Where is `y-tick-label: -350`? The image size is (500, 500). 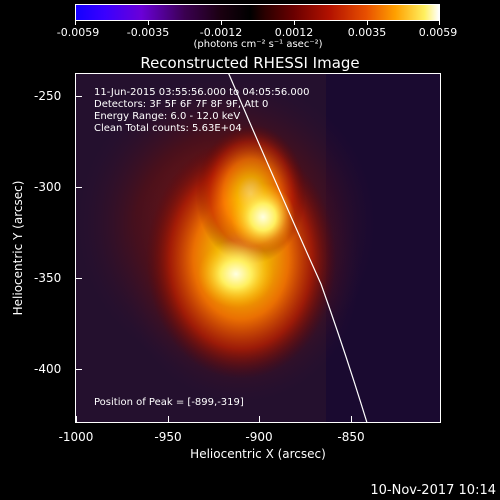 y-tick-label: -350 is located at coordinates (48, 278).